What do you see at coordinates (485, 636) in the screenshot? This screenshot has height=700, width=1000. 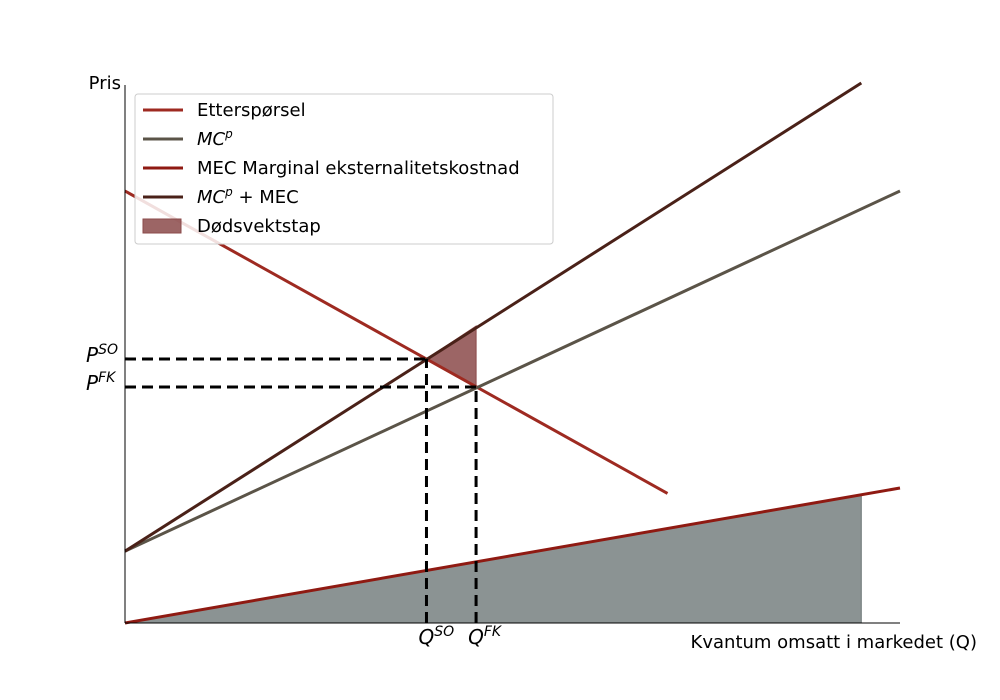 I see `x-tick-label-q_fk: QFK` at bounding box center [485, 636].